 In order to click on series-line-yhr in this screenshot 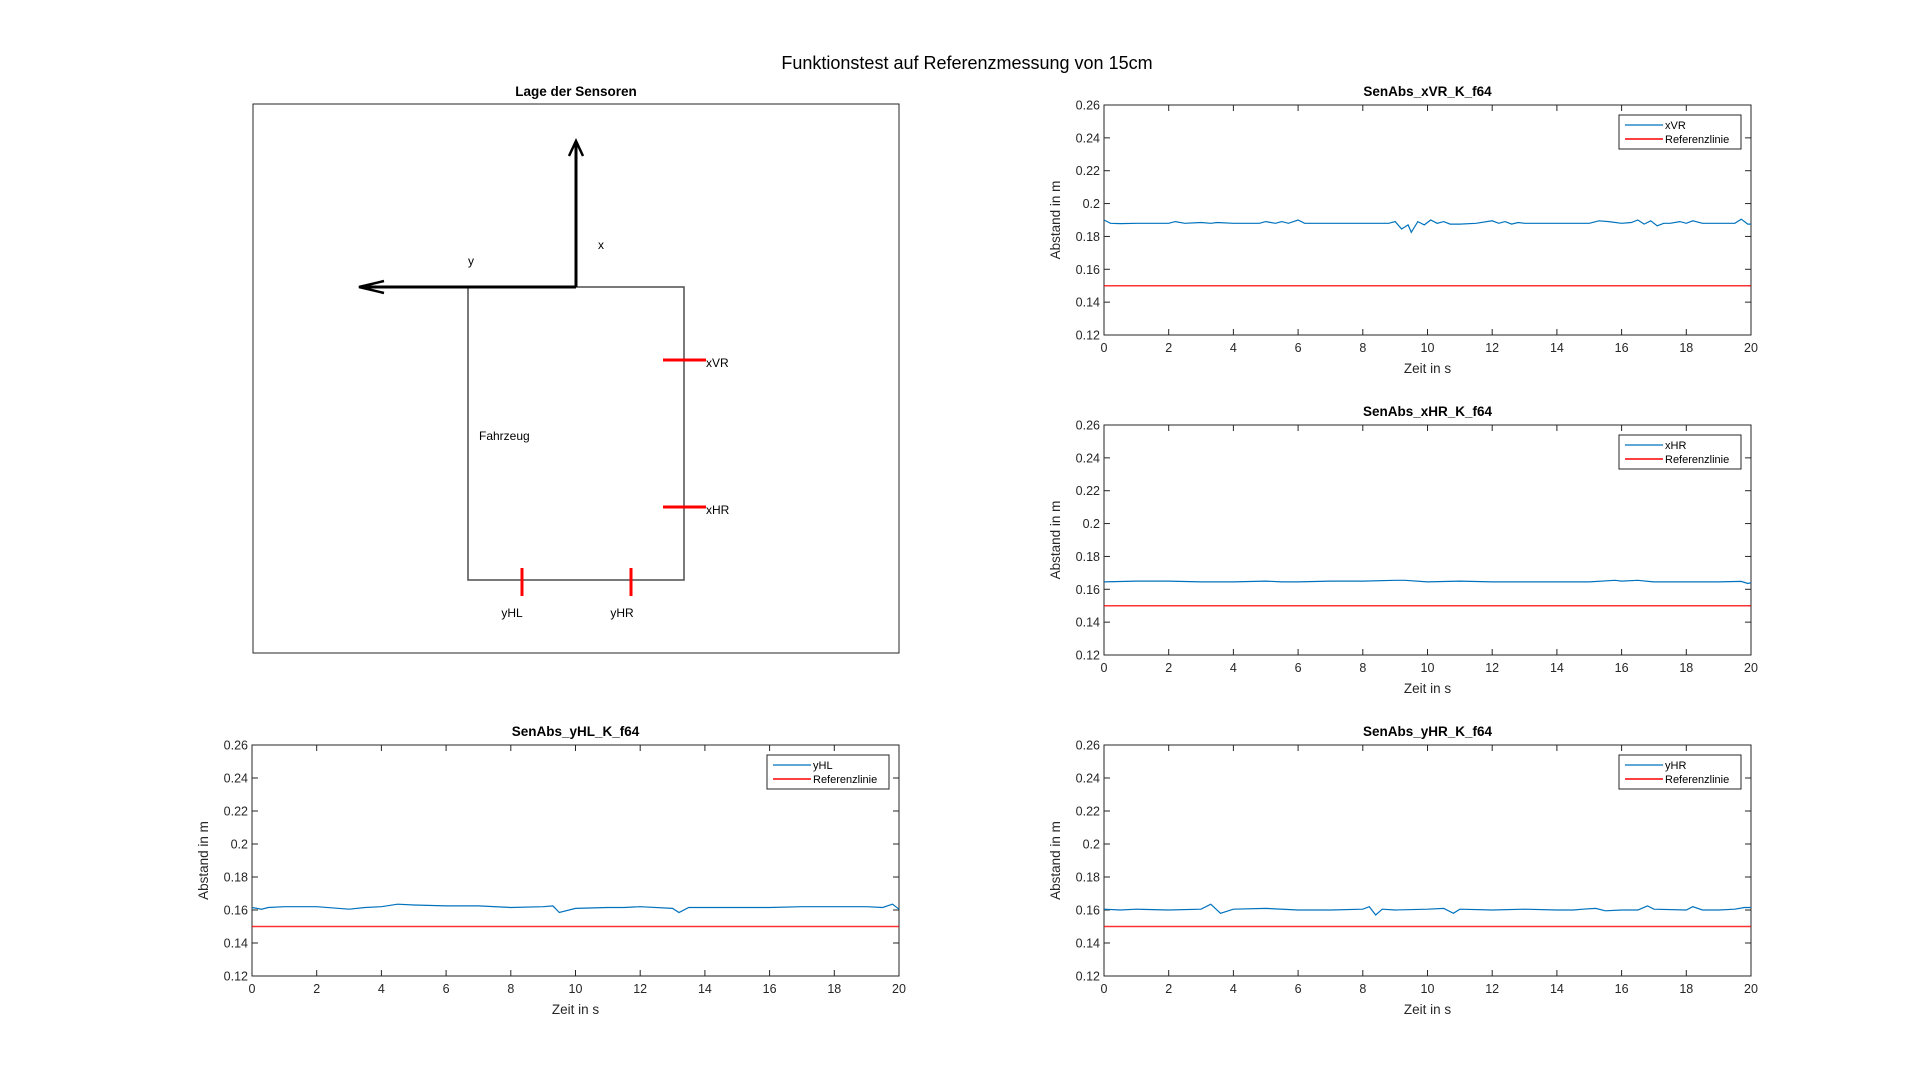, I will do `click(1427, 909)`.